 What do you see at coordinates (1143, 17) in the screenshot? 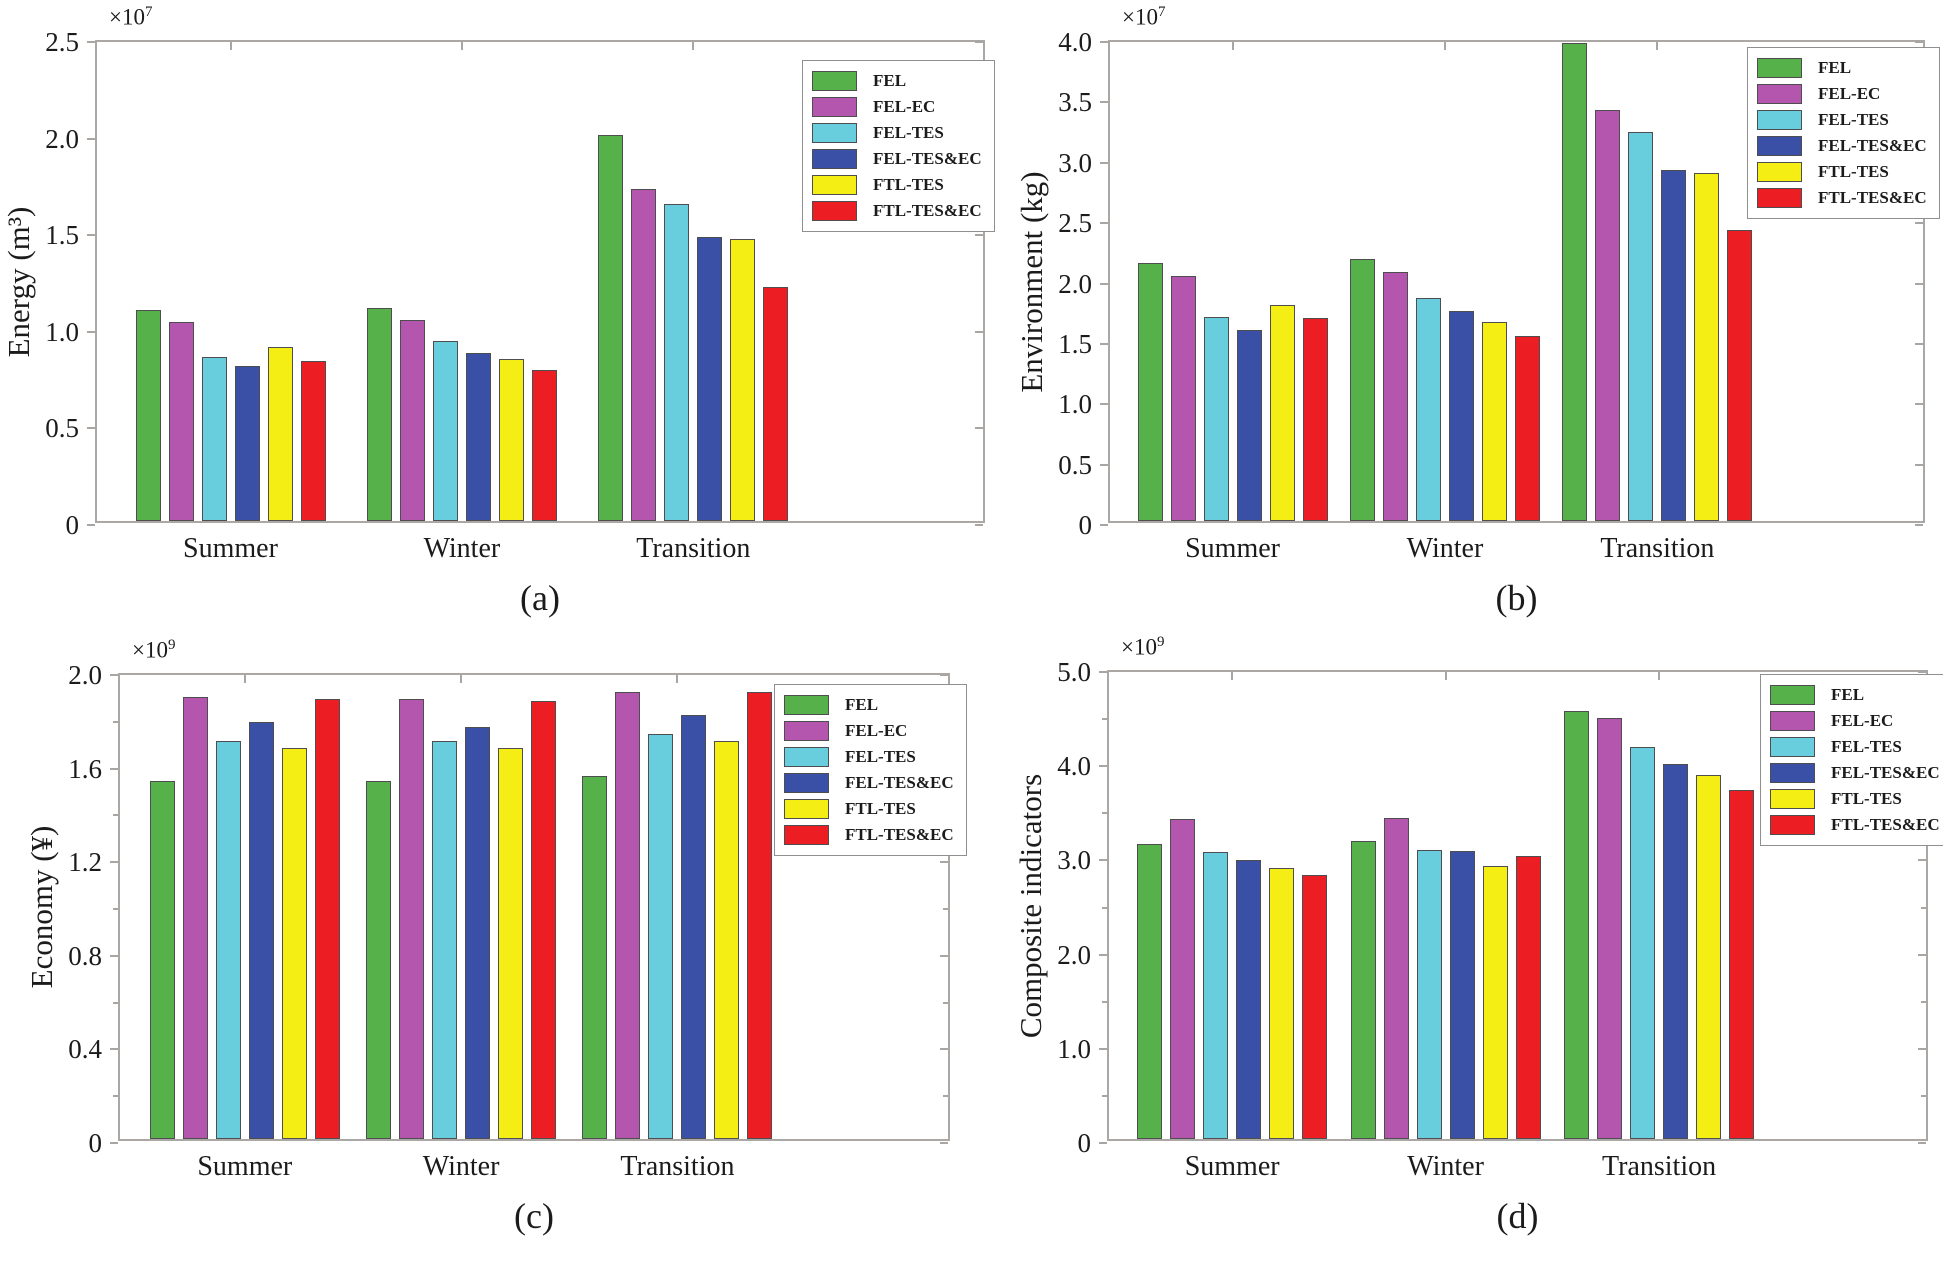
I see `y-scale-label-b: ×10⁷` at bounding box center [1143, 17].